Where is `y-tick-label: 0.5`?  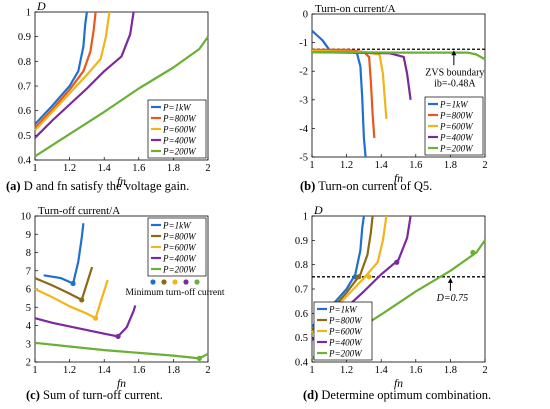 y-tick-label: 0.5 is located at coordinates (301, 338).